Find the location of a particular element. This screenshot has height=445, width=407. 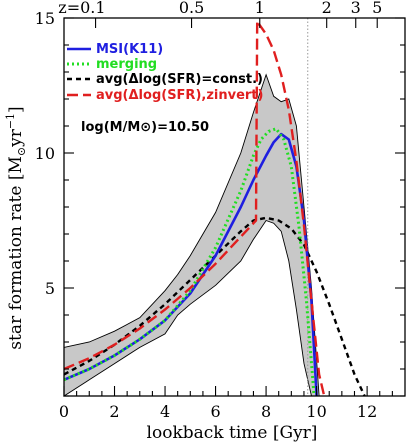

top-axis-label: 2 is located at coordinates (327, 8).